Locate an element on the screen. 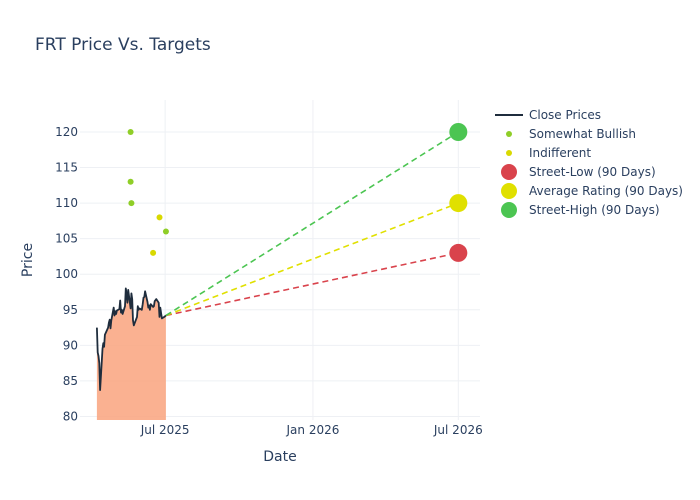 This screenshot has height=500, width=700. y-tick-label: 105 is located at coordinates (66, 239).